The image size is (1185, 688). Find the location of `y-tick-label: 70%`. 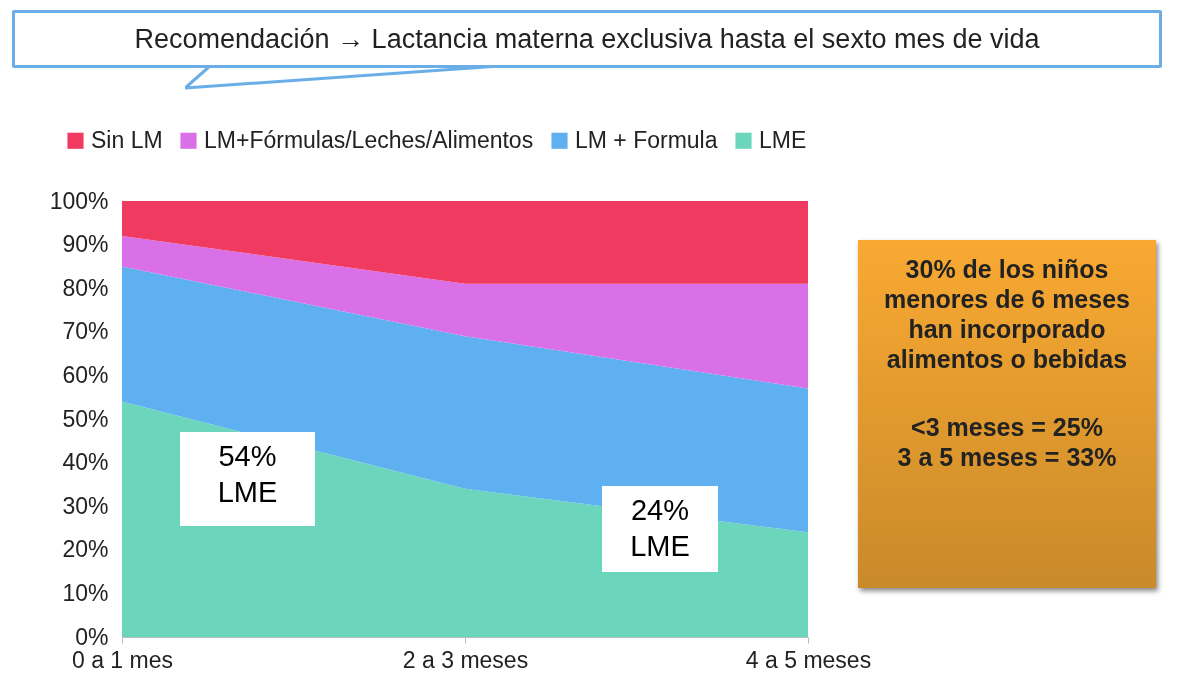

y-tick-label: 70% is located at coordinates (85, 331).